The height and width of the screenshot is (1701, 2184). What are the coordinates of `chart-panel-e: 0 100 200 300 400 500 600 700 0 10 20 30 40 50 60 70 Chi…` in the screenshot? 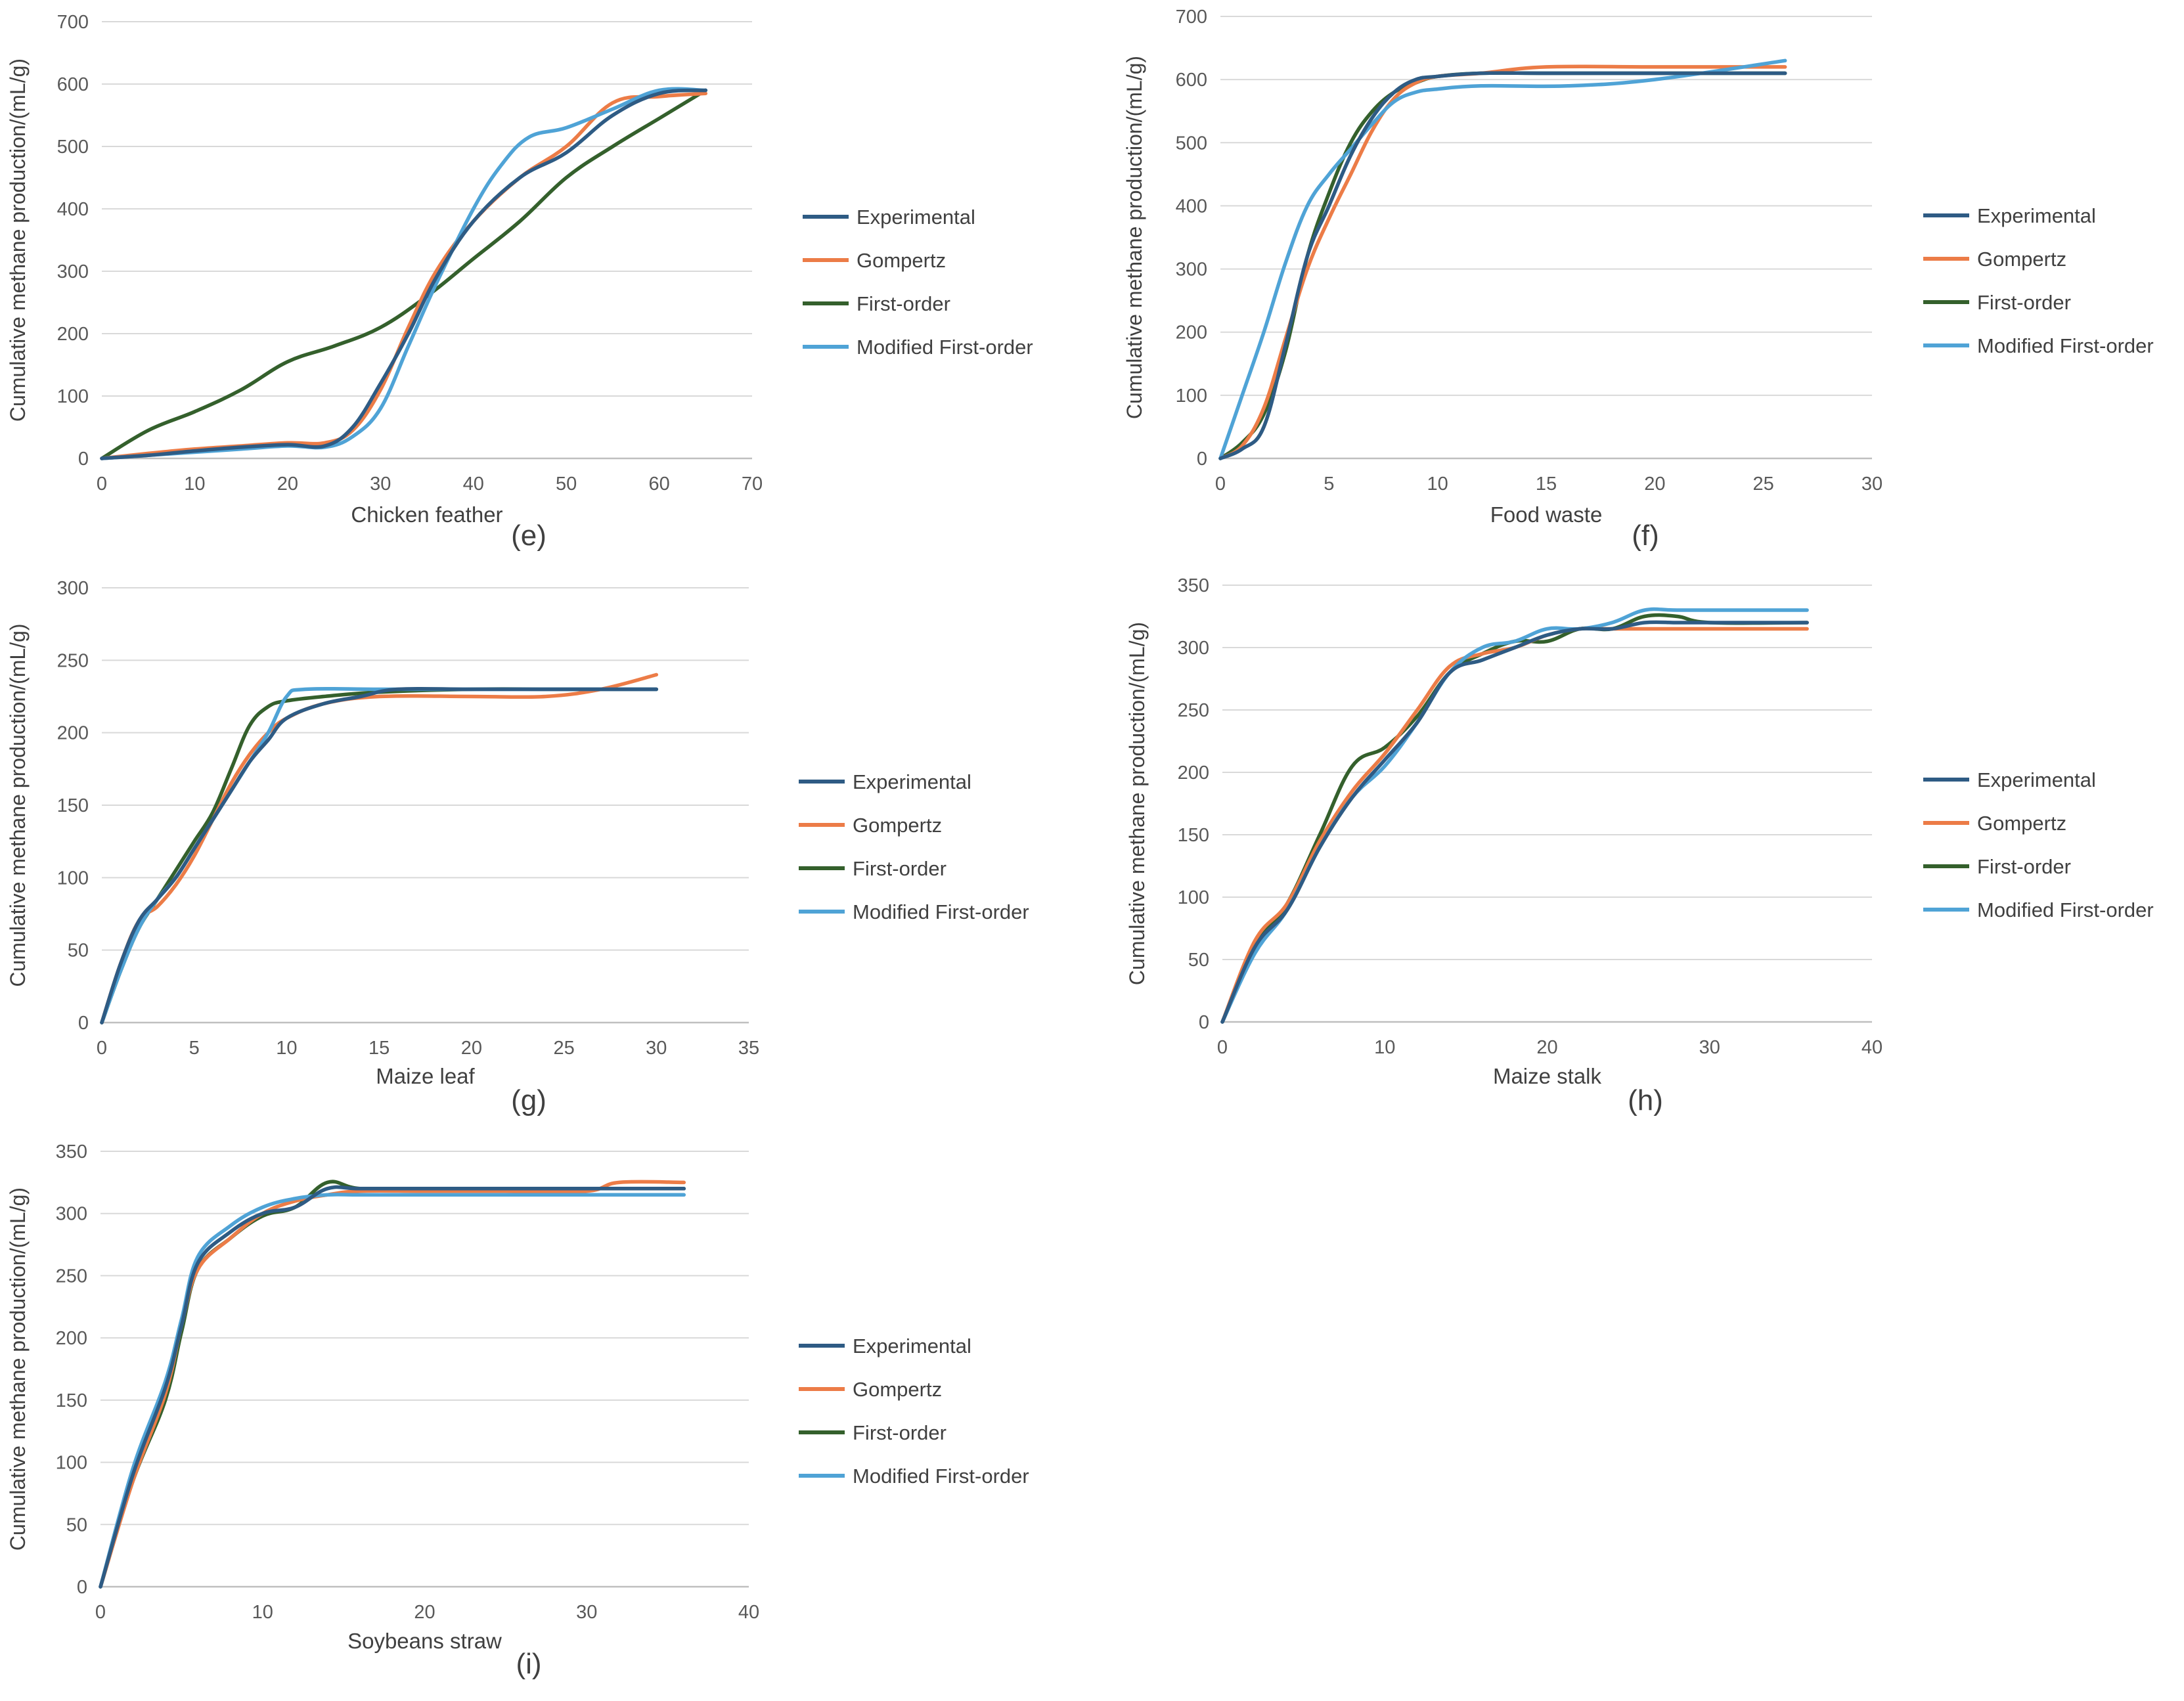 It's located at (519, 282).